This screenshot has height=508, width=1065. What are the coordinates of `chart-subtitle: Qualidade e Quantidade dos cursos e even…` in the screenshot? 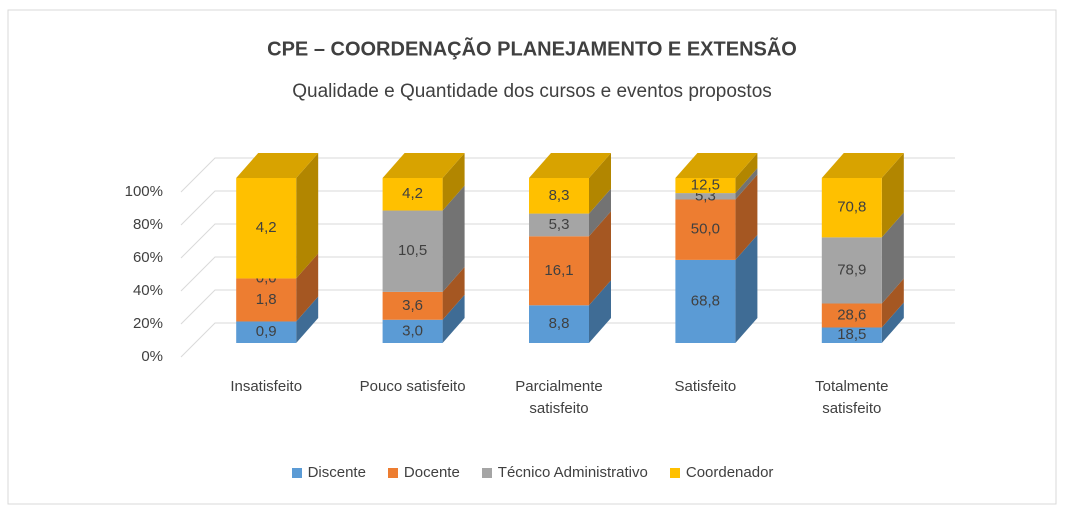 It's located at (532, 91).